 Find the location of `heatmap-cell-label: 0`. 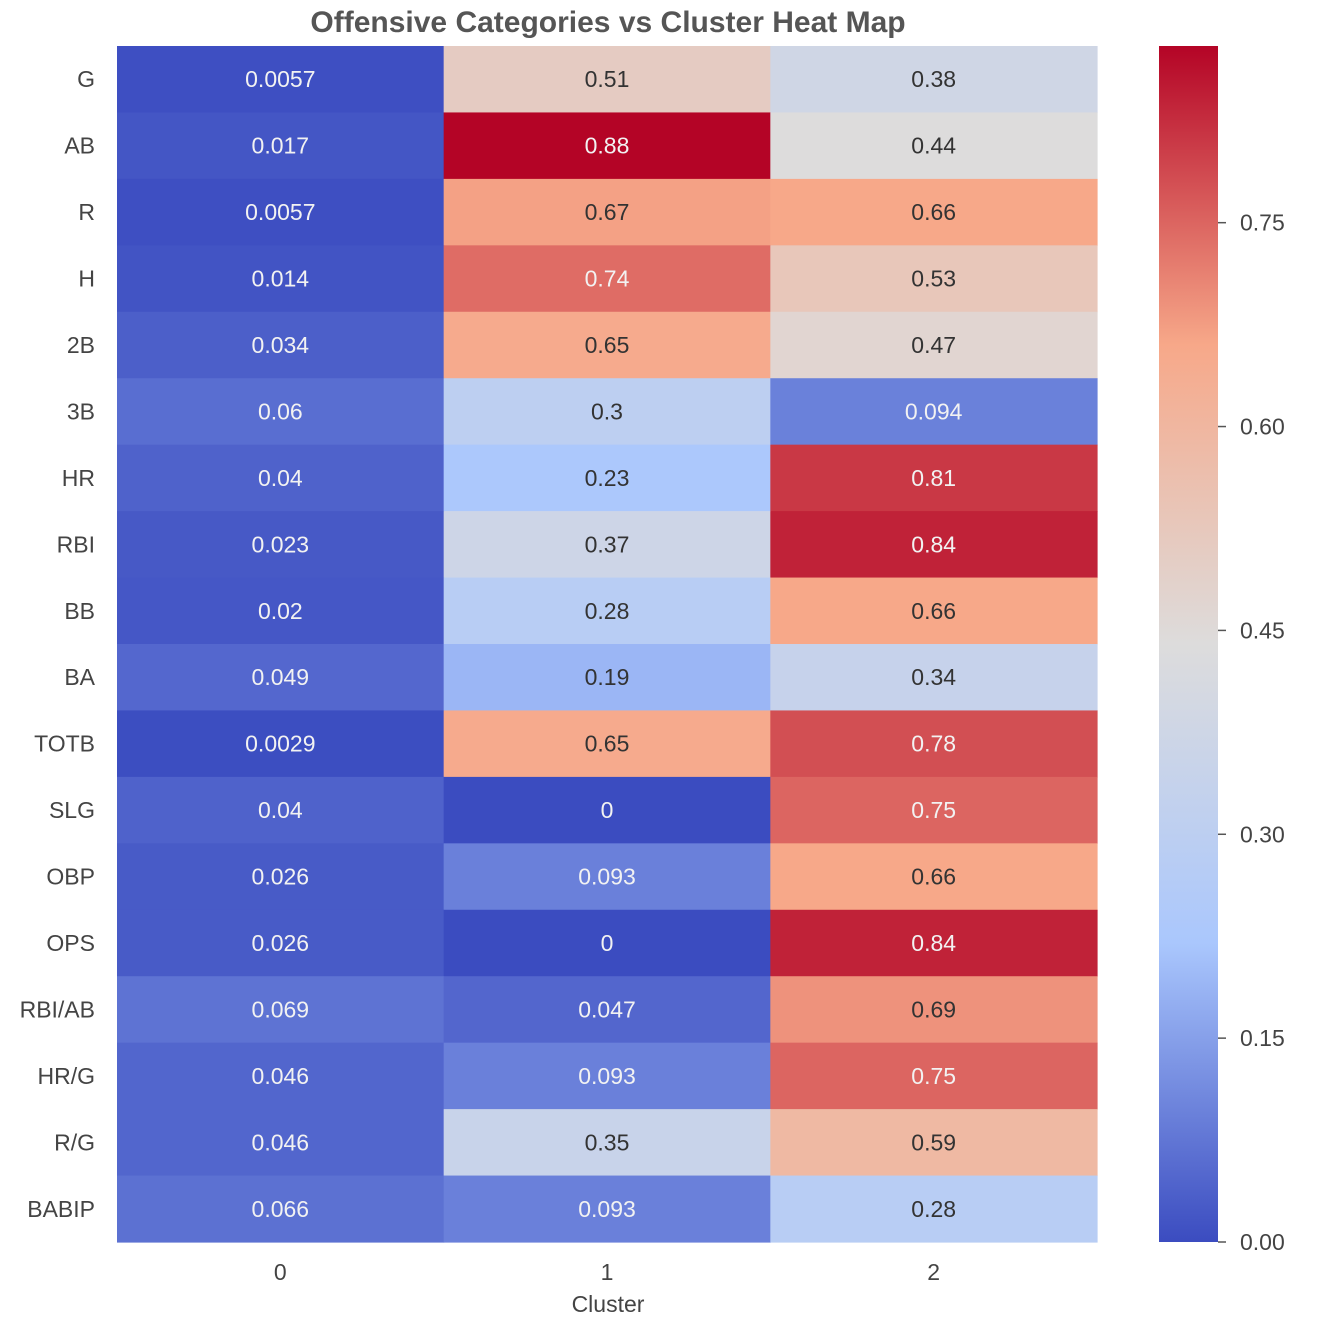

heatmap-cell-label: 0 is located at coordinates (607, 810).